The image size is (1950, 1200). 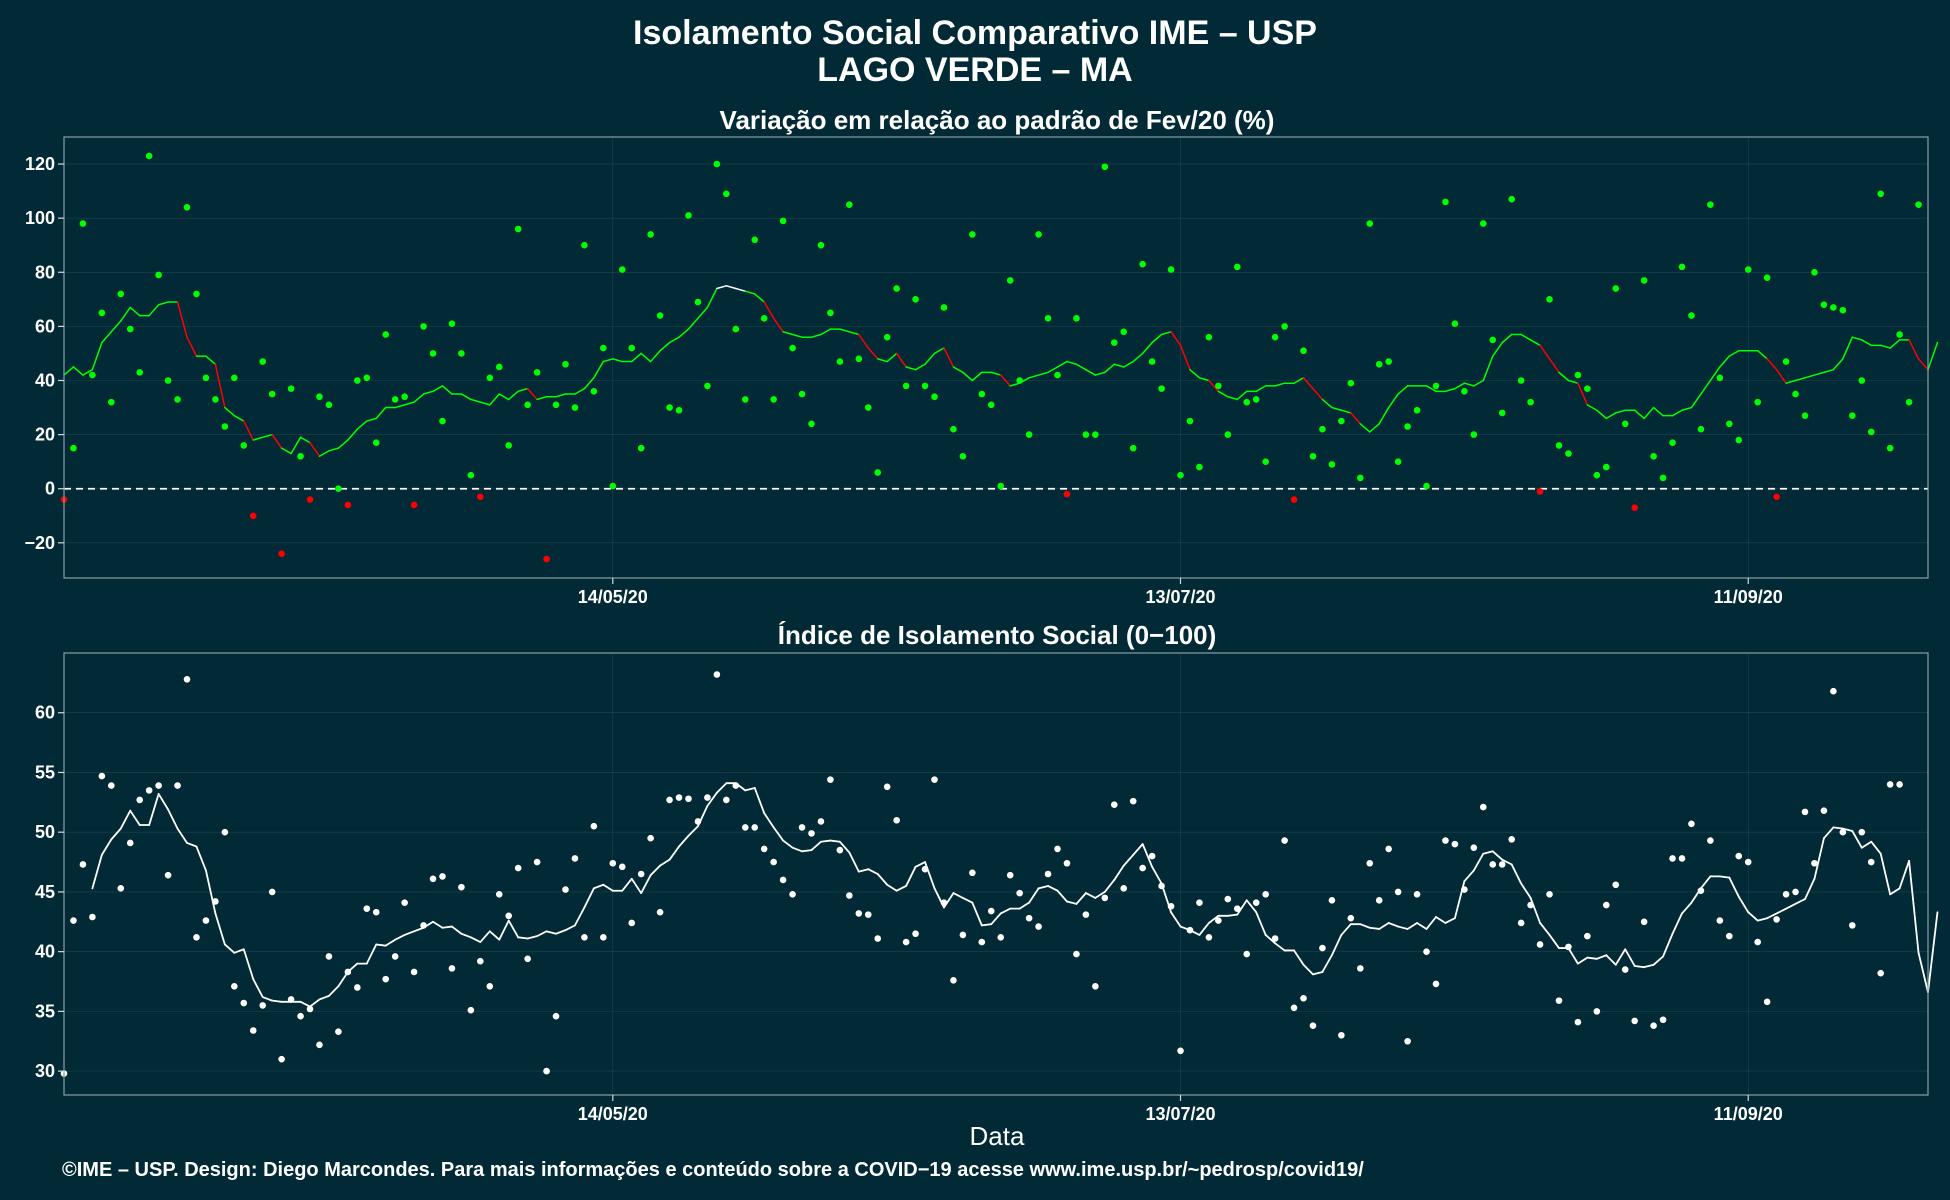 What do you see at coordinates (997, 635) in the screenshot?
I see `index-panel-title: Índice de Isolamento Social (0−100)` at bounding box center [997, 635].